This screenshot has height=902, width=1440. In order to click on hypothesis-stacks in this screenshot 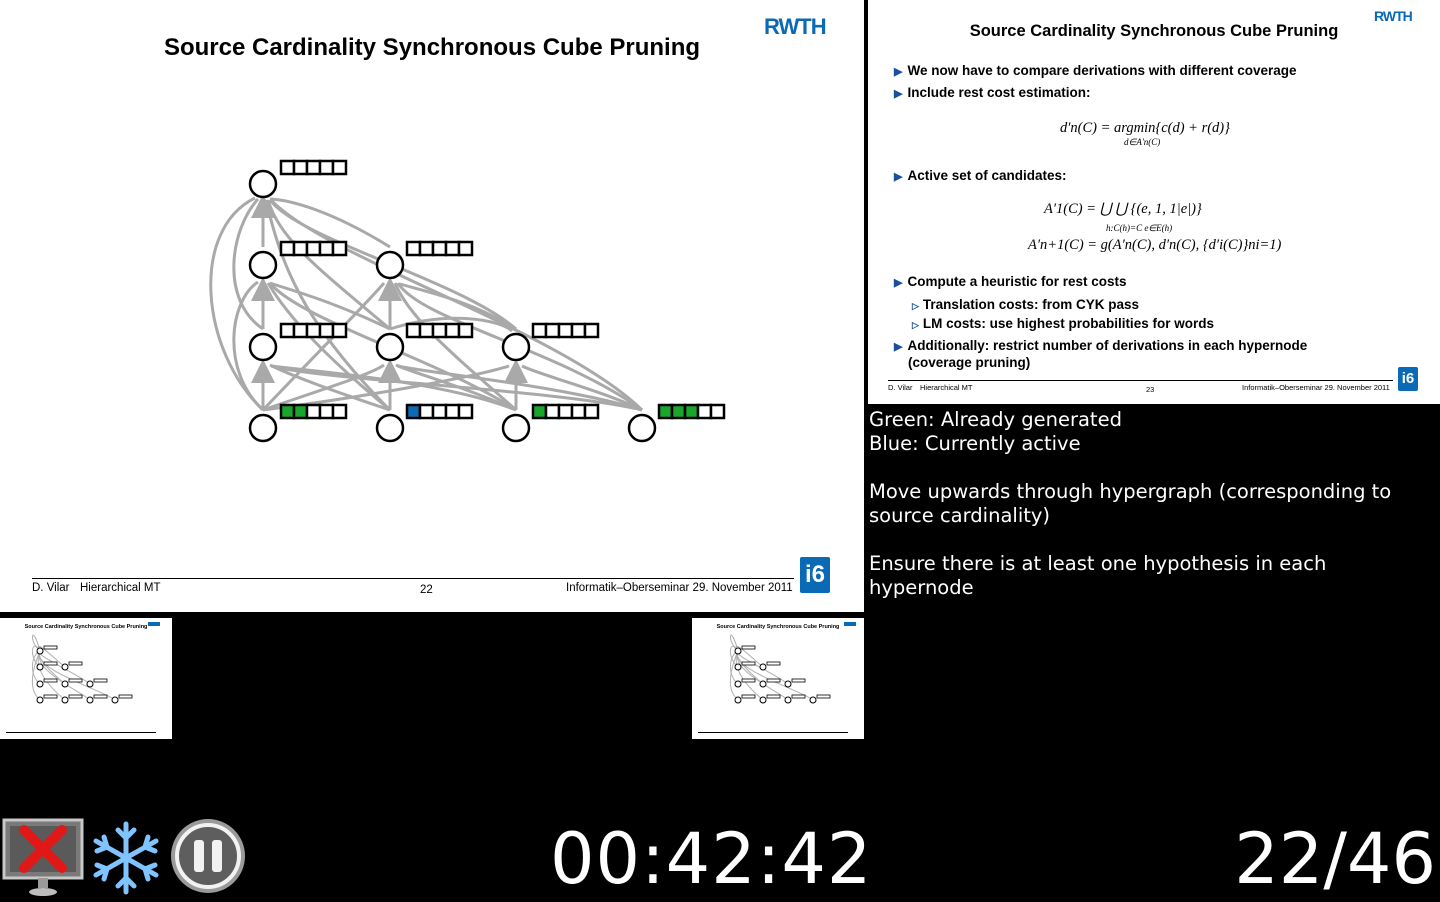, I will do `click(502, 289)`.